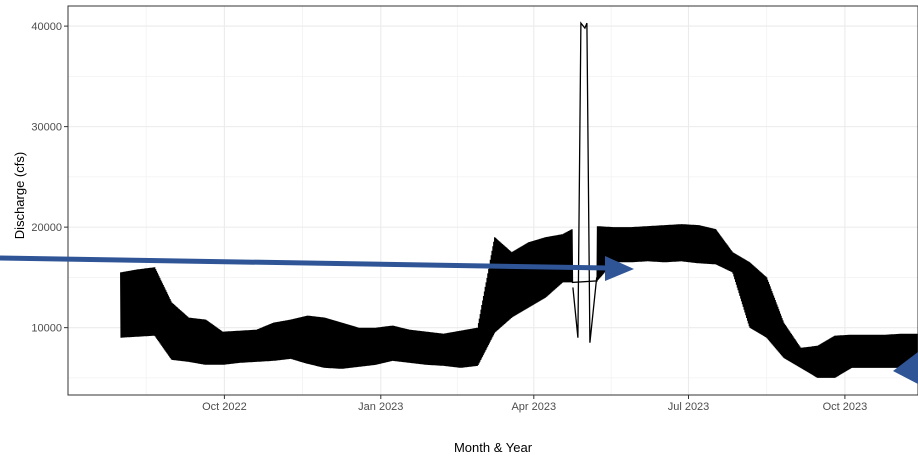 This screenshot has width=918, height=456. Describe the element at coordinates (493, 447) in the screenshot. I see `x-axis-title: Month & Year` at that location.